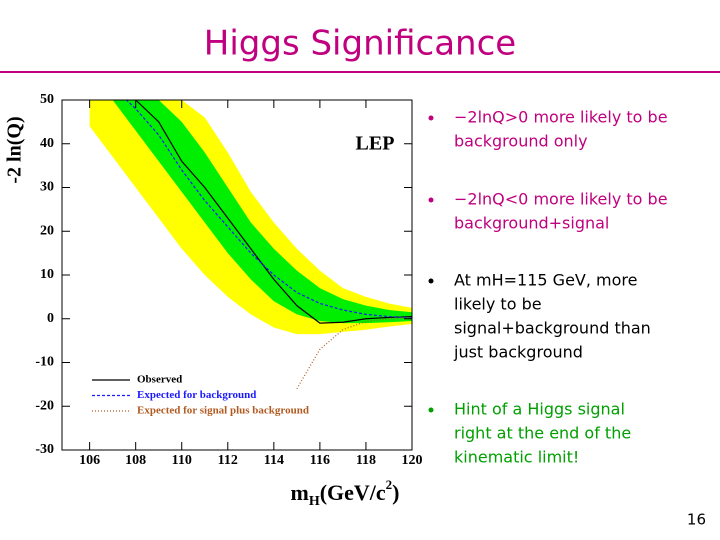  Describe the element at coordinates (375, 144) in the screenshot. I see `annotation: LEP` at that location.